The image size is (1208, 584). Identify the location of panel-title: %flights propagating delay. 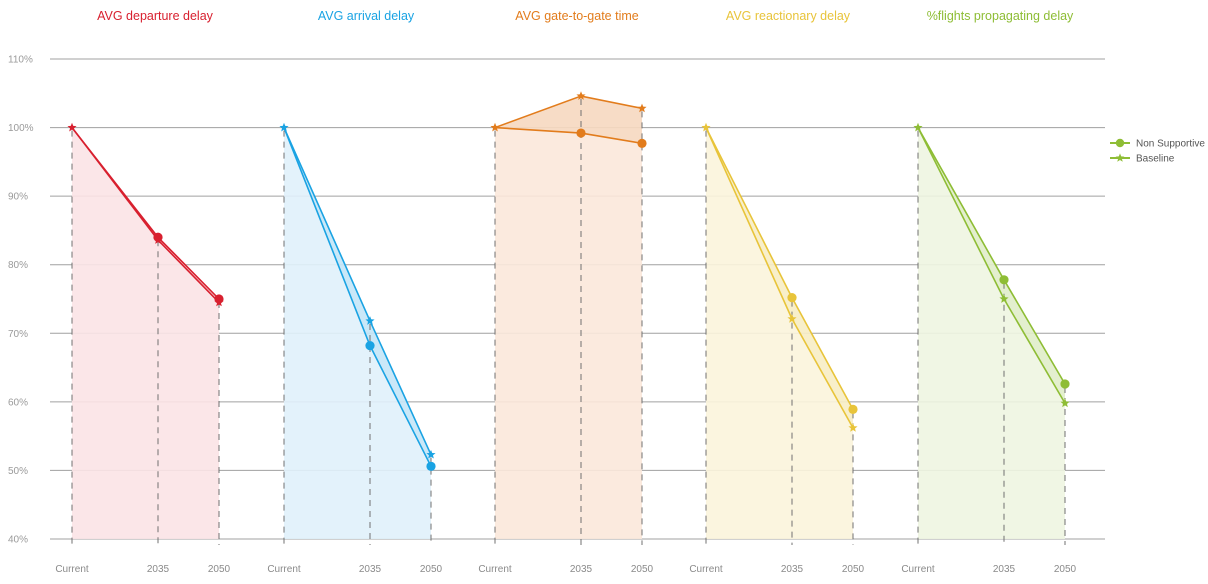
(1000, 16).